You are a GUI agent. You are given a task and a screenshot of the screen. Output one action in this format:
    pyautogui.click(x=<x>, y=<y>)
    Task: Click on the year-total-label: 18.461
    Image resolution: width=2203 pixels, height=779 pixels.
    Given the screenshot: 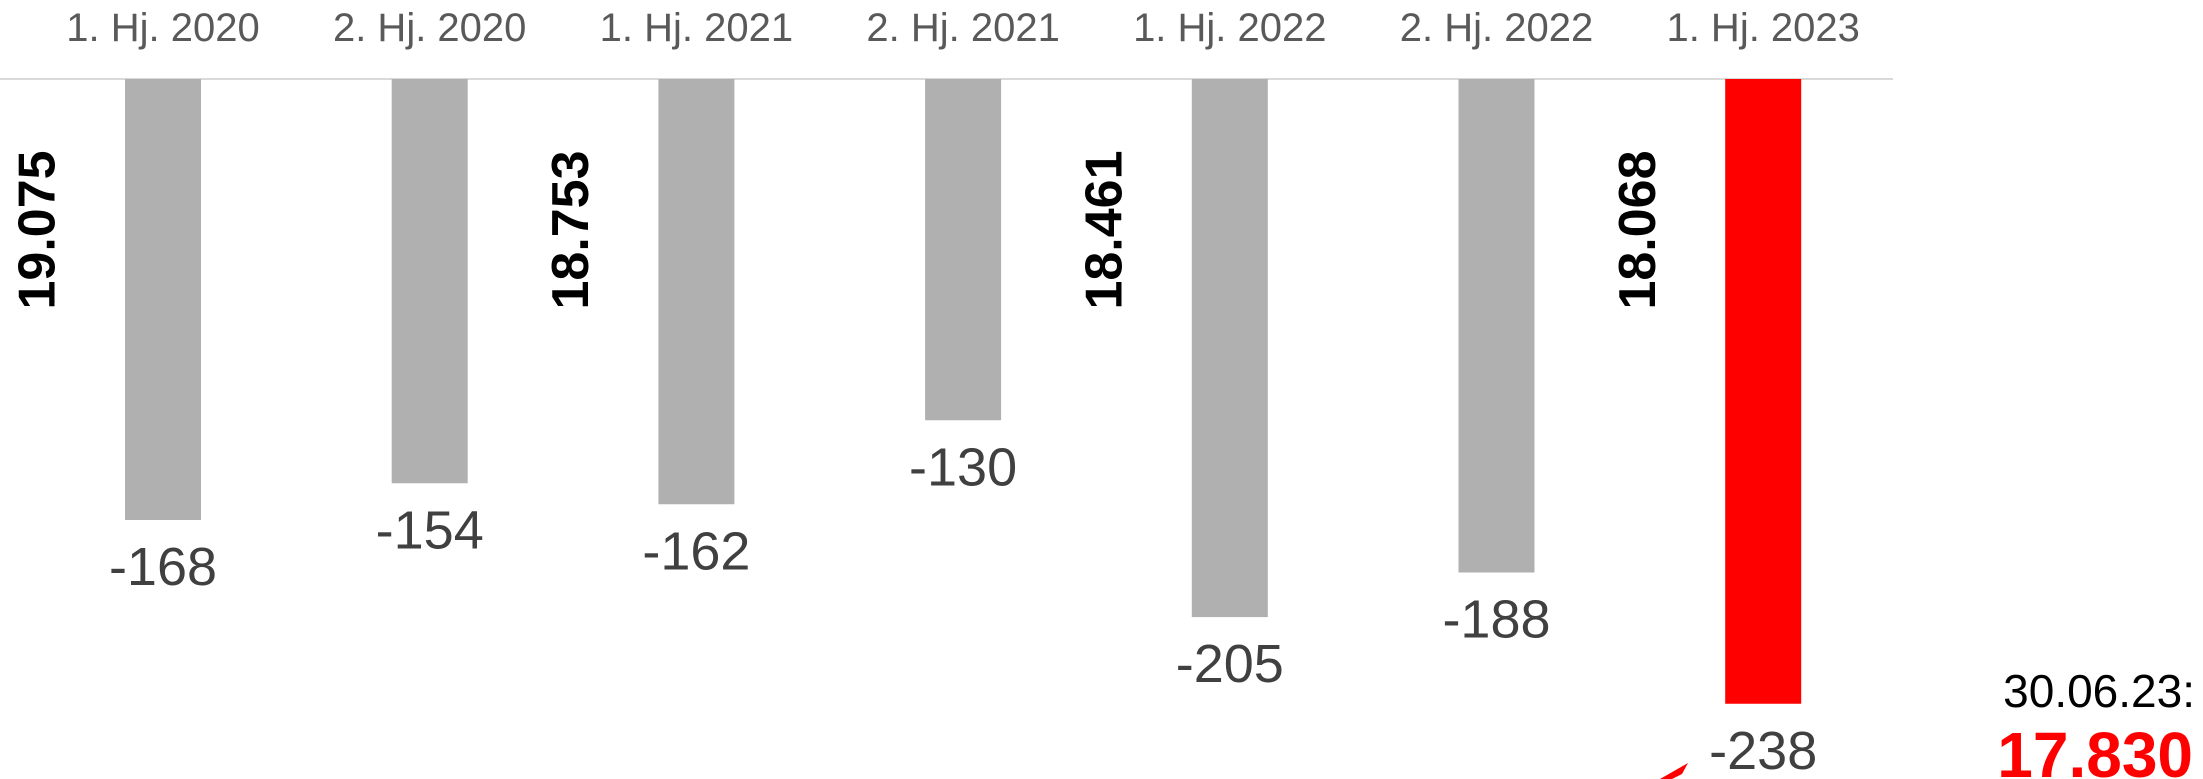 What is the action you would take?
    pyautogui.click(x=1105, y=229)
    